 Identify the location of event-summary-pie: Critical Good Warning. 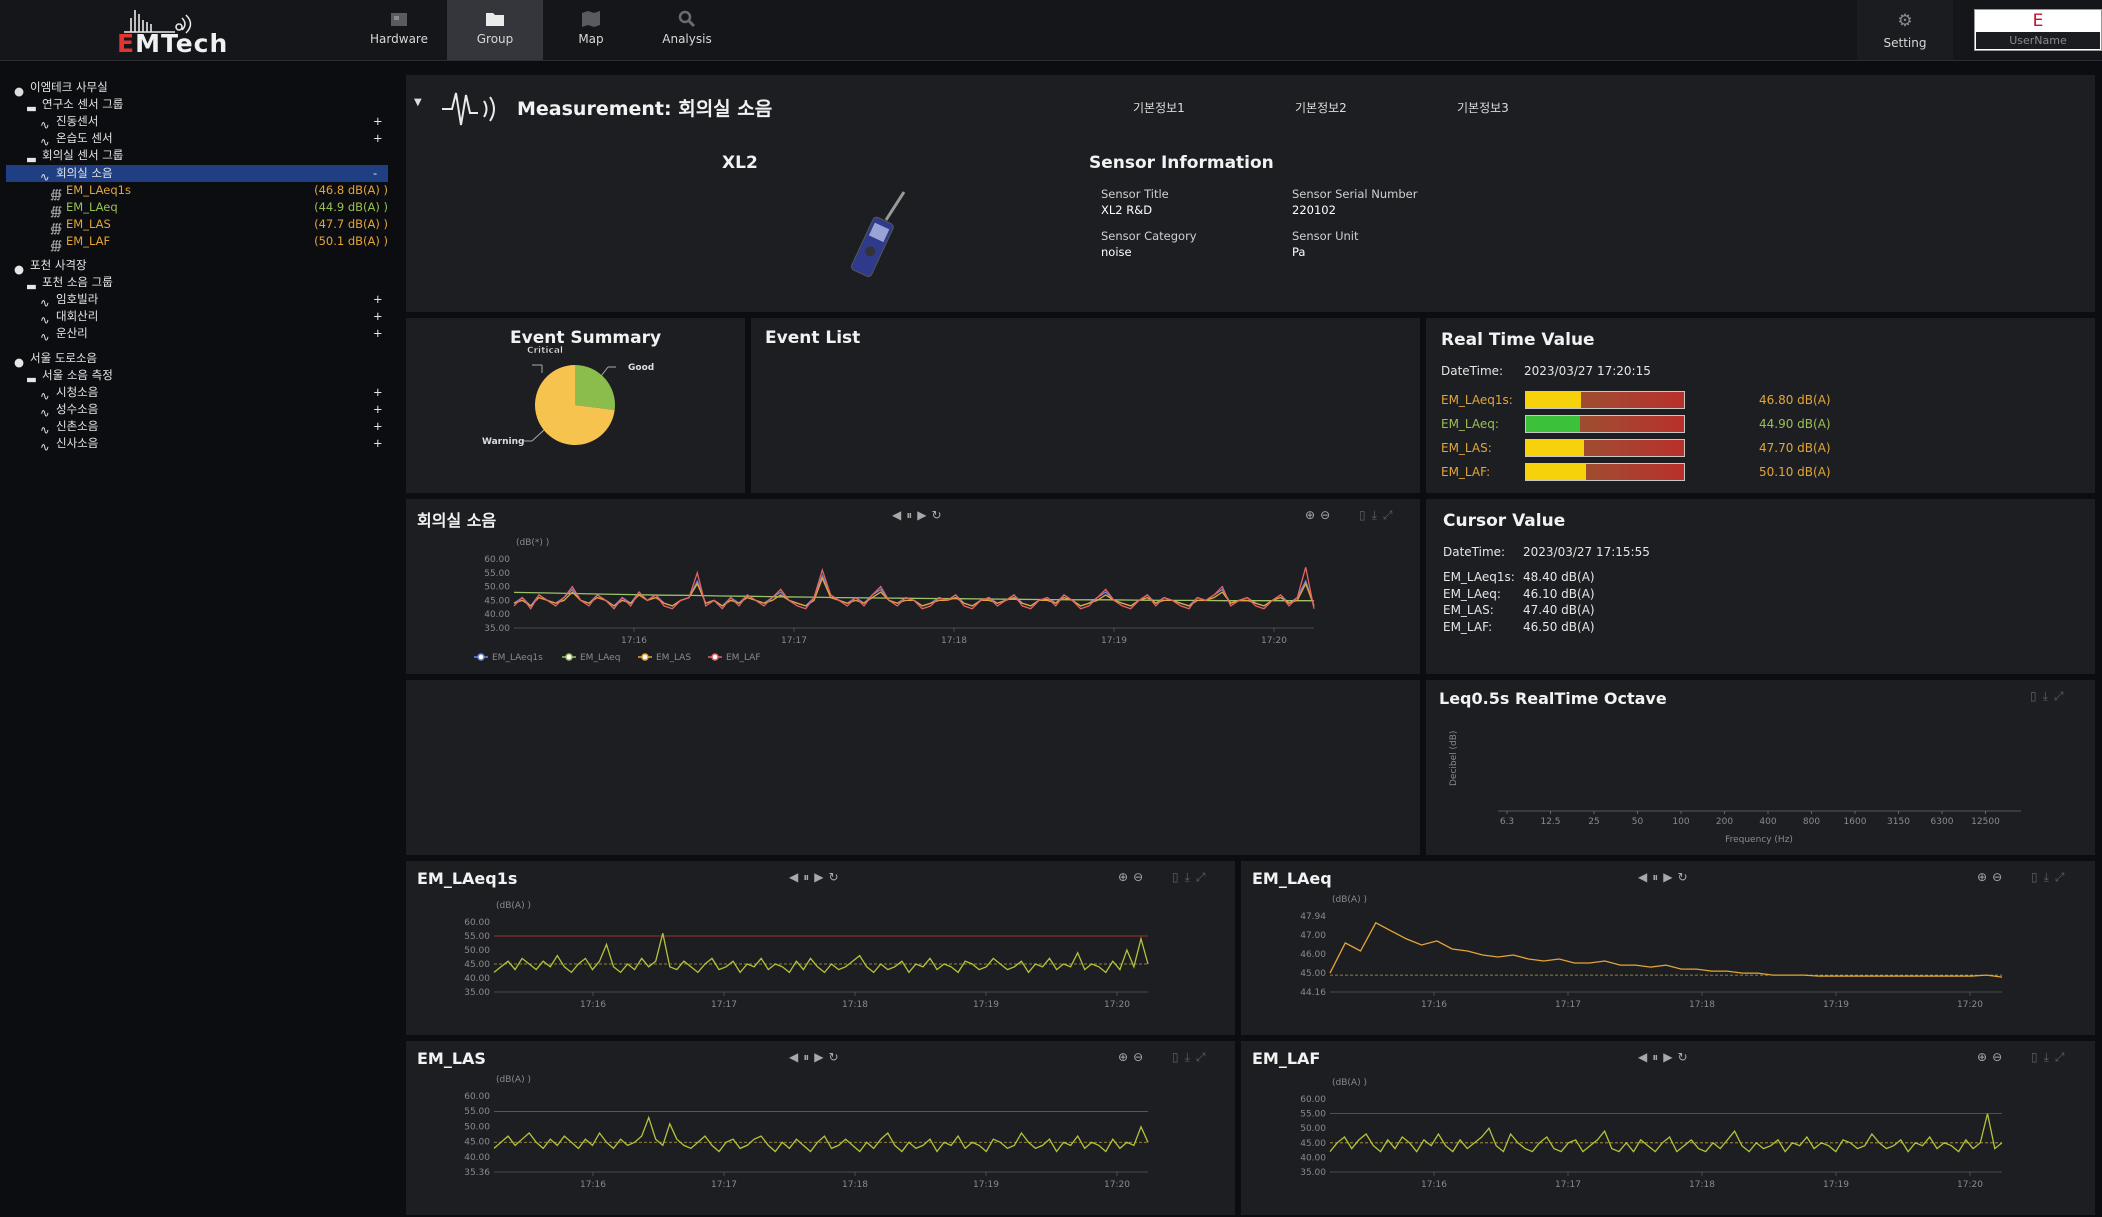
(575, 405).